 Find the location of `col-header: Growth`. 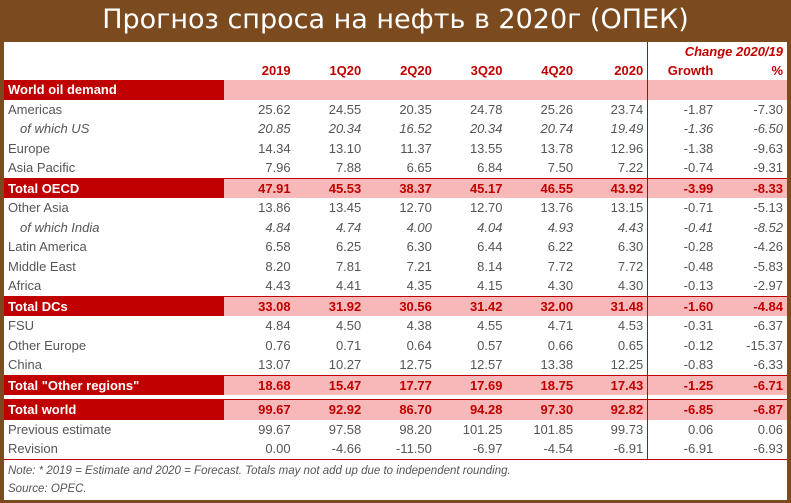

col-header: Growth is located at coordinates (682, 70).